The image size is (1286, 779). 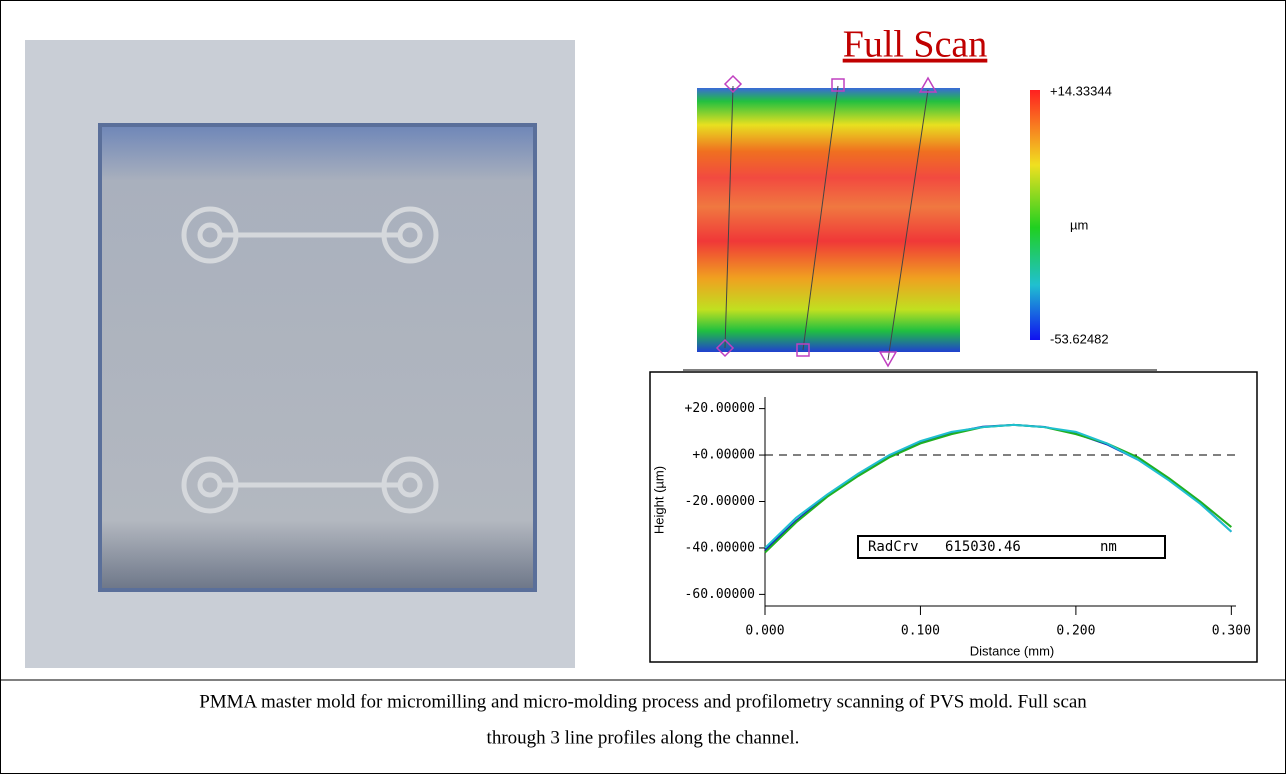 I want to click on scan-title: Full Scan, so click(x=915, y=45).